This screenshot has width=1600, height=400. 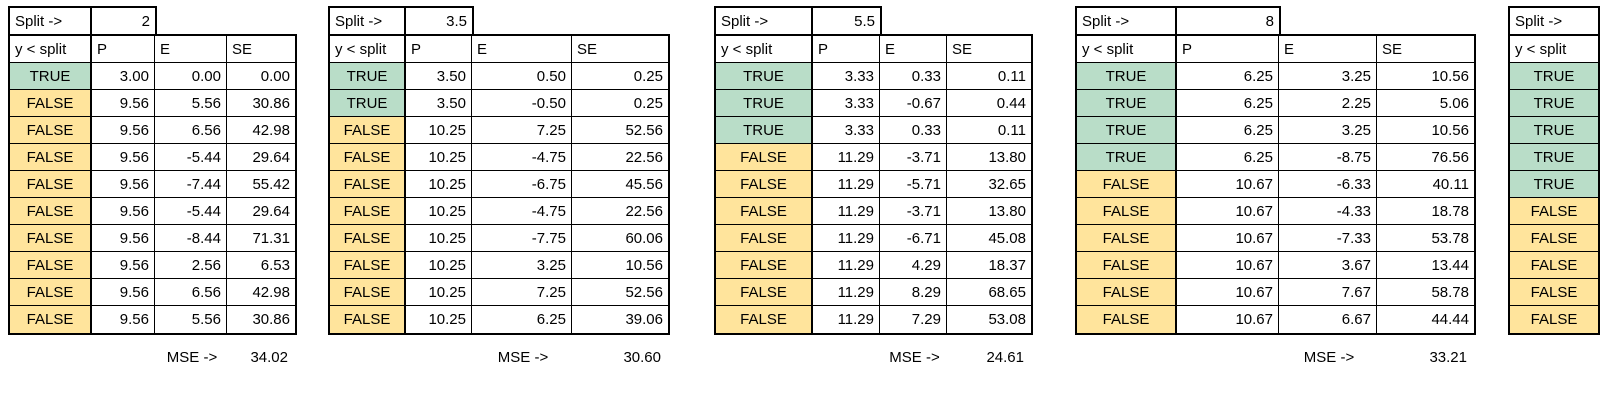 What do you see at coordinates (1328, 103) in the screenshot?
I see `e-cell: 2.25` at bounding box center [1328, 103].